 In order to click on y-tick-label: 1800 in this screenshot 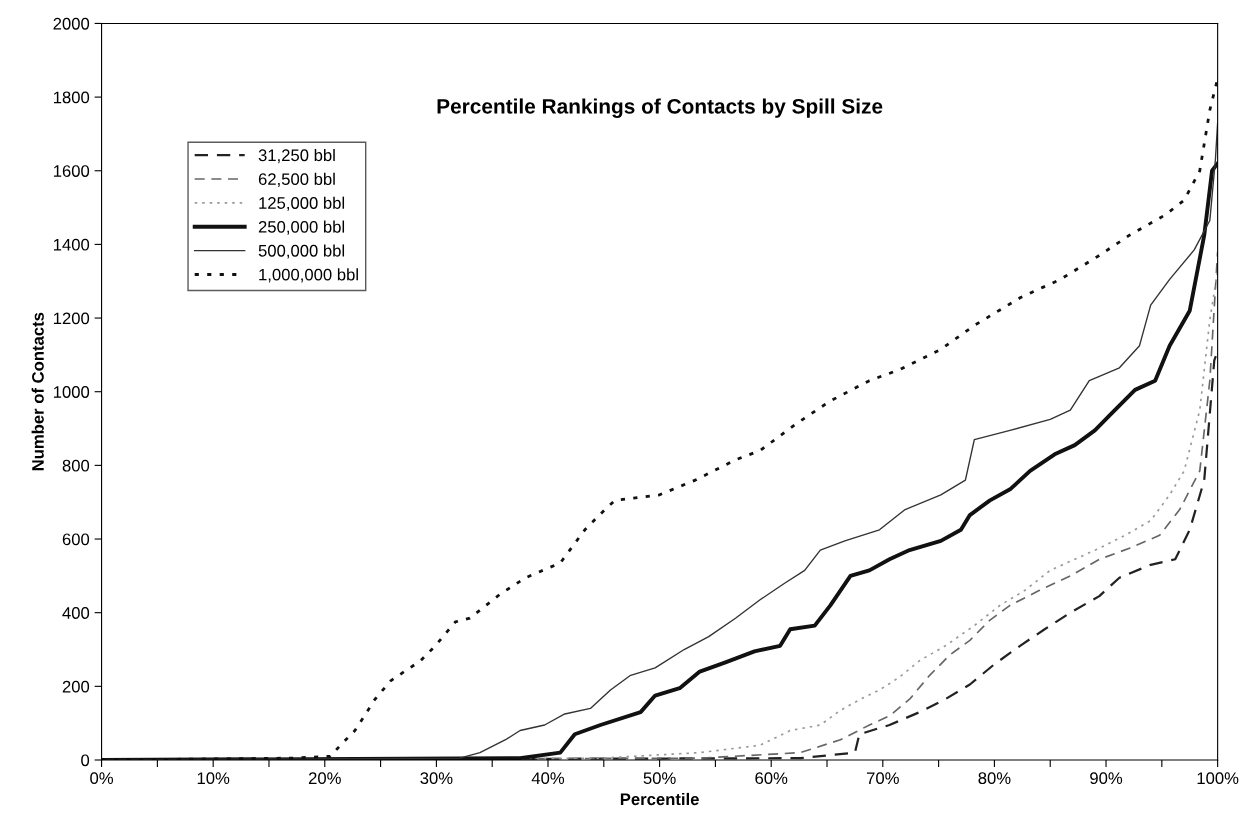, I will do `click(71, 97)`.